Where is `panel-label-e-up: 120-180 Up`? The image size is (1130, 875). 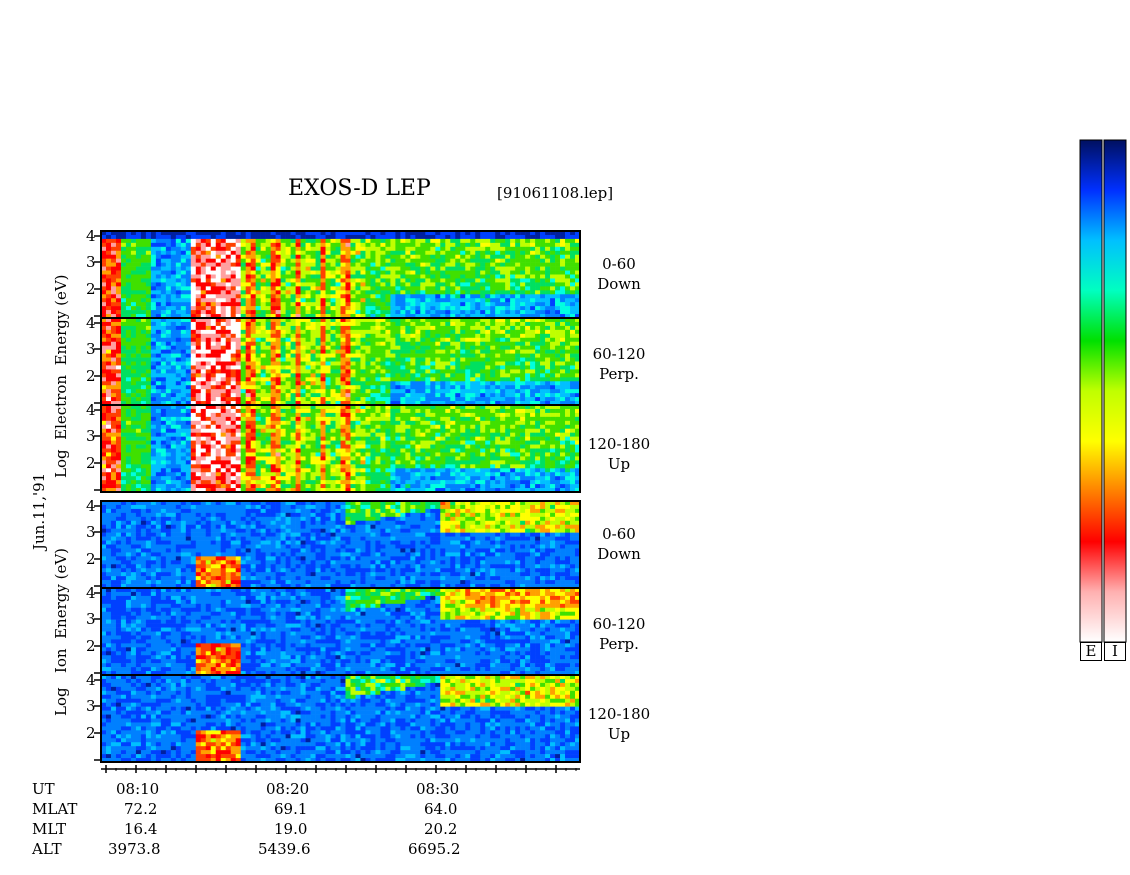 panel-label-e-up: 120-180 Up is located at coordinates (619, 454).